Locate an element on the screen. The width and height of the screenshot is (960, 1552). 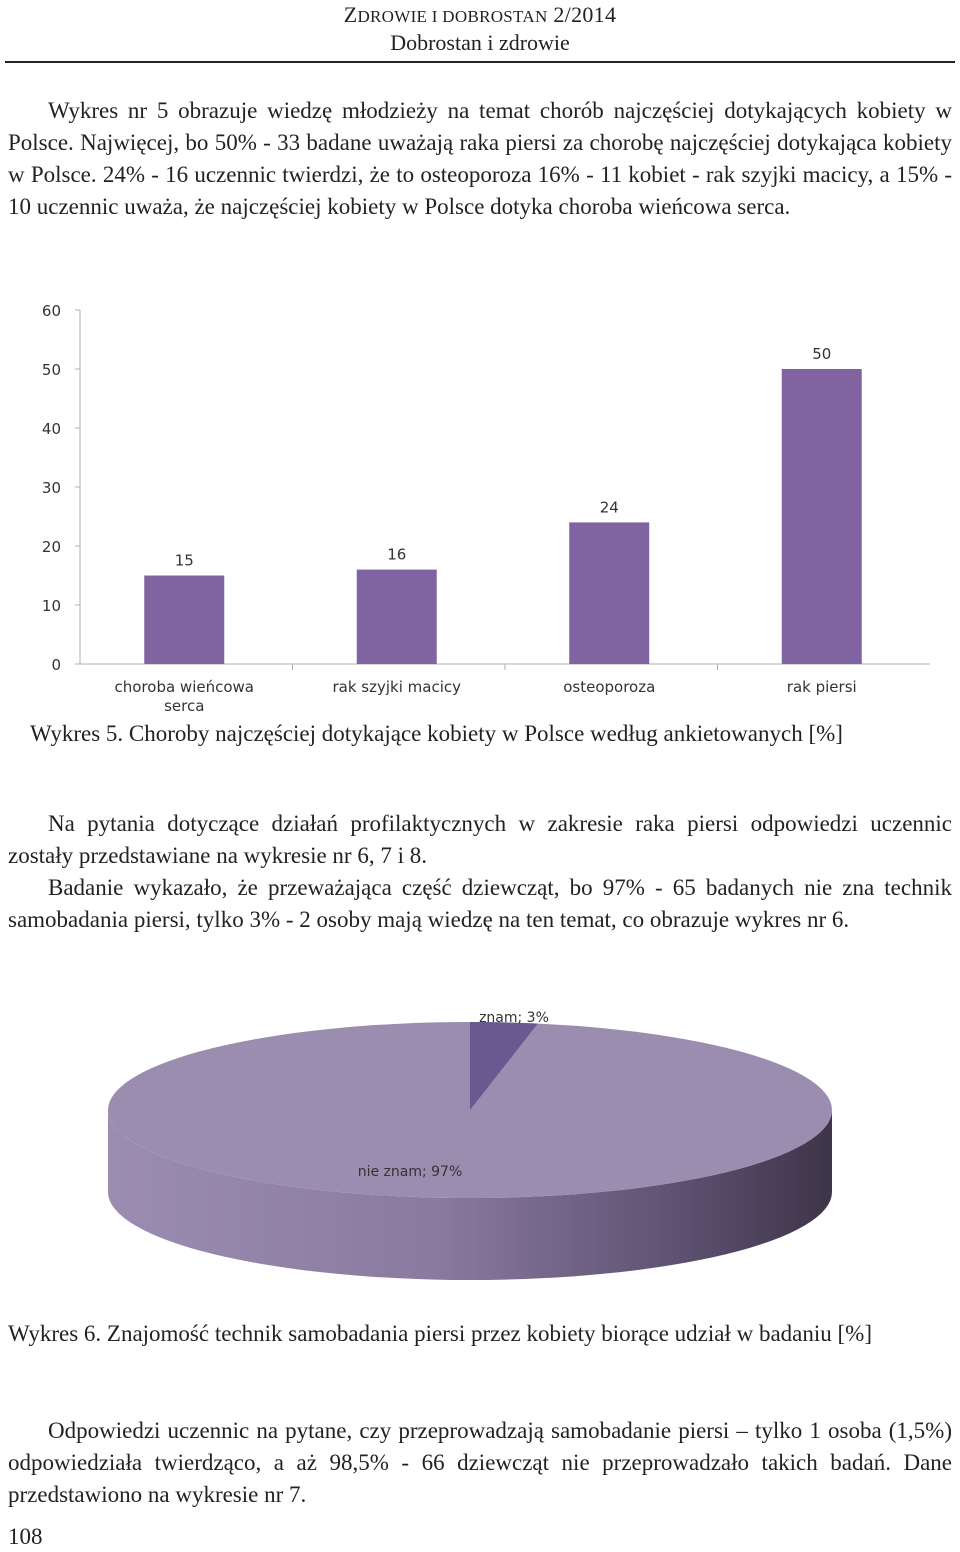
section-title: Dobrostan i zdrowie is located at coordinates (480, 42).